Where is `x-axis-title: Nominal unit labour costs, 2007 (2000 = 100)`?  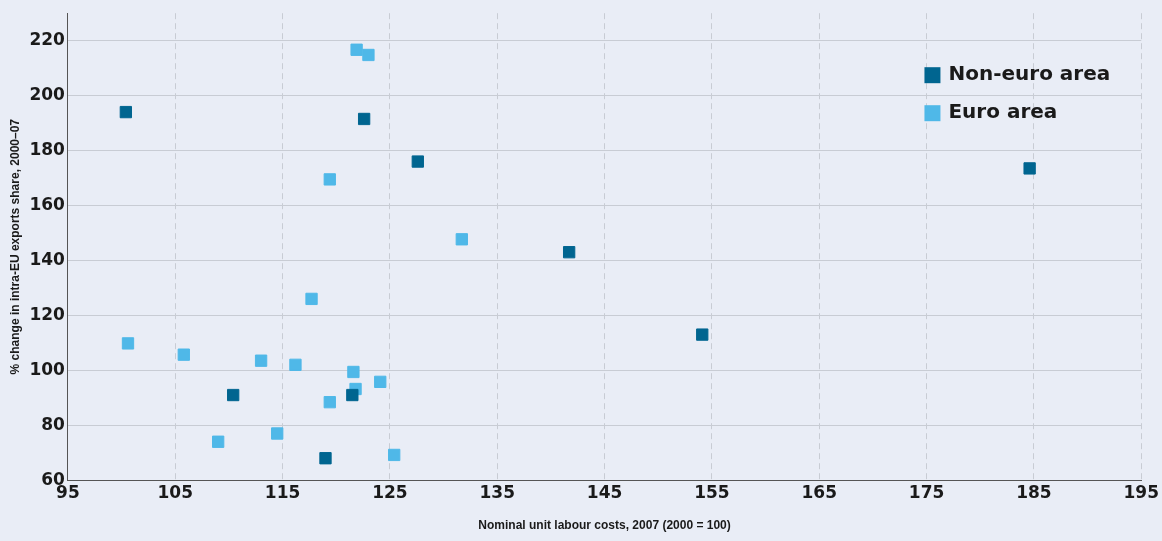 x-axis-title: Nominal unit labour costs, 2007 (2000 = 100) is located at coordinates (604, 525).